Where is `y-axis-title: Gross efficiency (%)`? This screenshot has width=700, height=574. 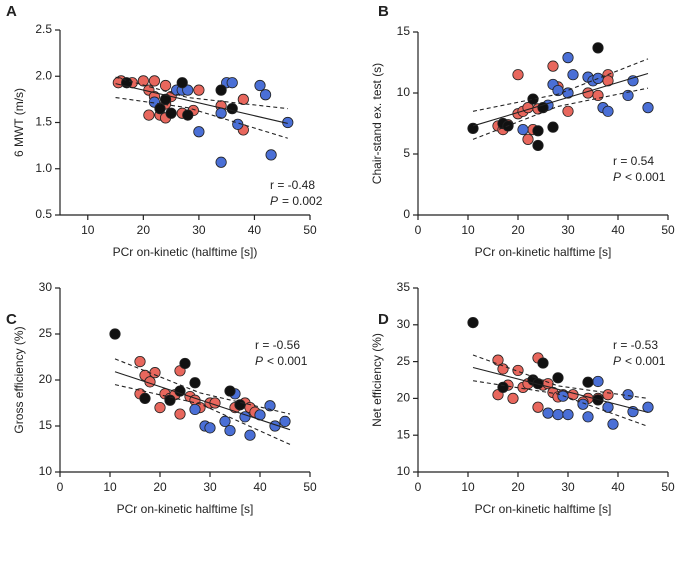 y-axis-title: Gross efficiency (%) is located at coordinates (19, 379).